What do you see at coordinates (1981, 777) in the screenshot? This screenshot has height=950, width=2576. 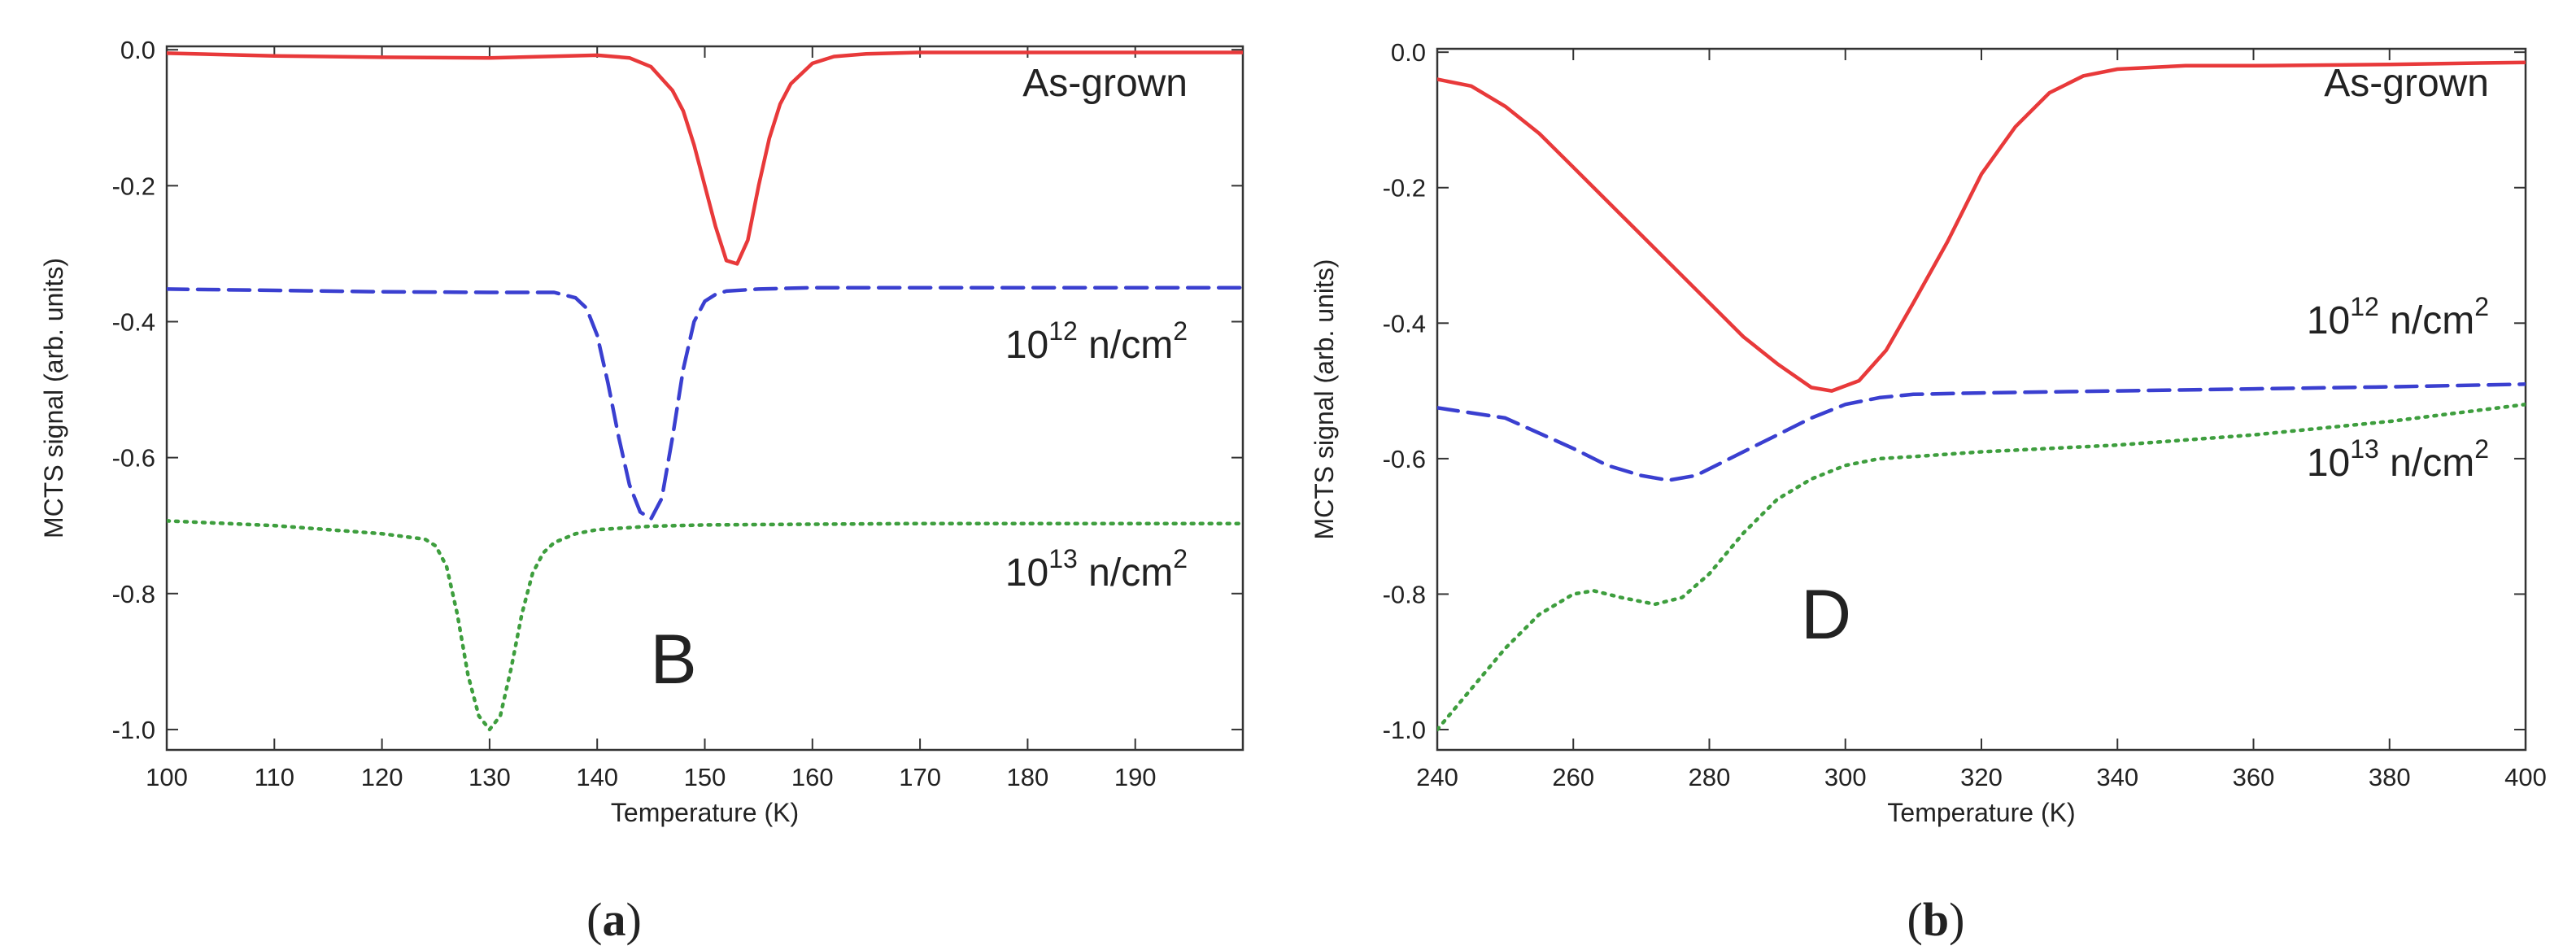 I see `x-tick-label: 320` at bounding box center [1981, 777].